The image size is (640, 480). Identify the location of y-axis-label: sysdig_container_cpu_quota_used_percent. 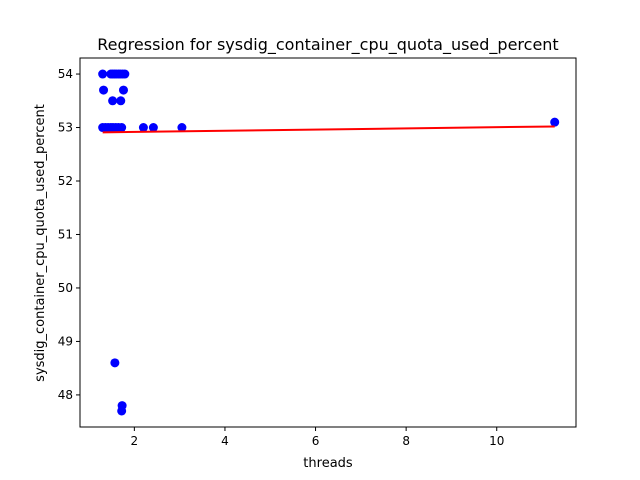
(40, 243).